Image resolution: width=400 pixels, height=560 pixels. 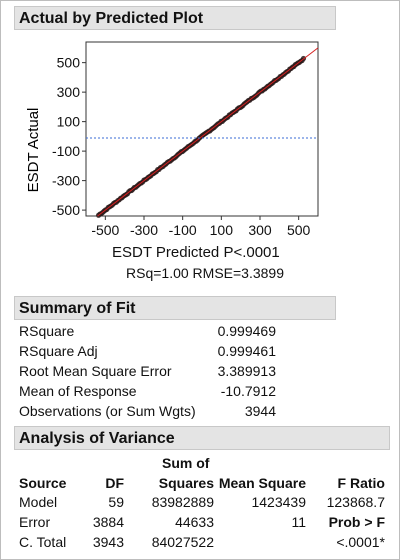 What do you see at coordinates (66, 181) in the screenshot?
I see `y-tick-label: -300` at bounding box center [66, 181].